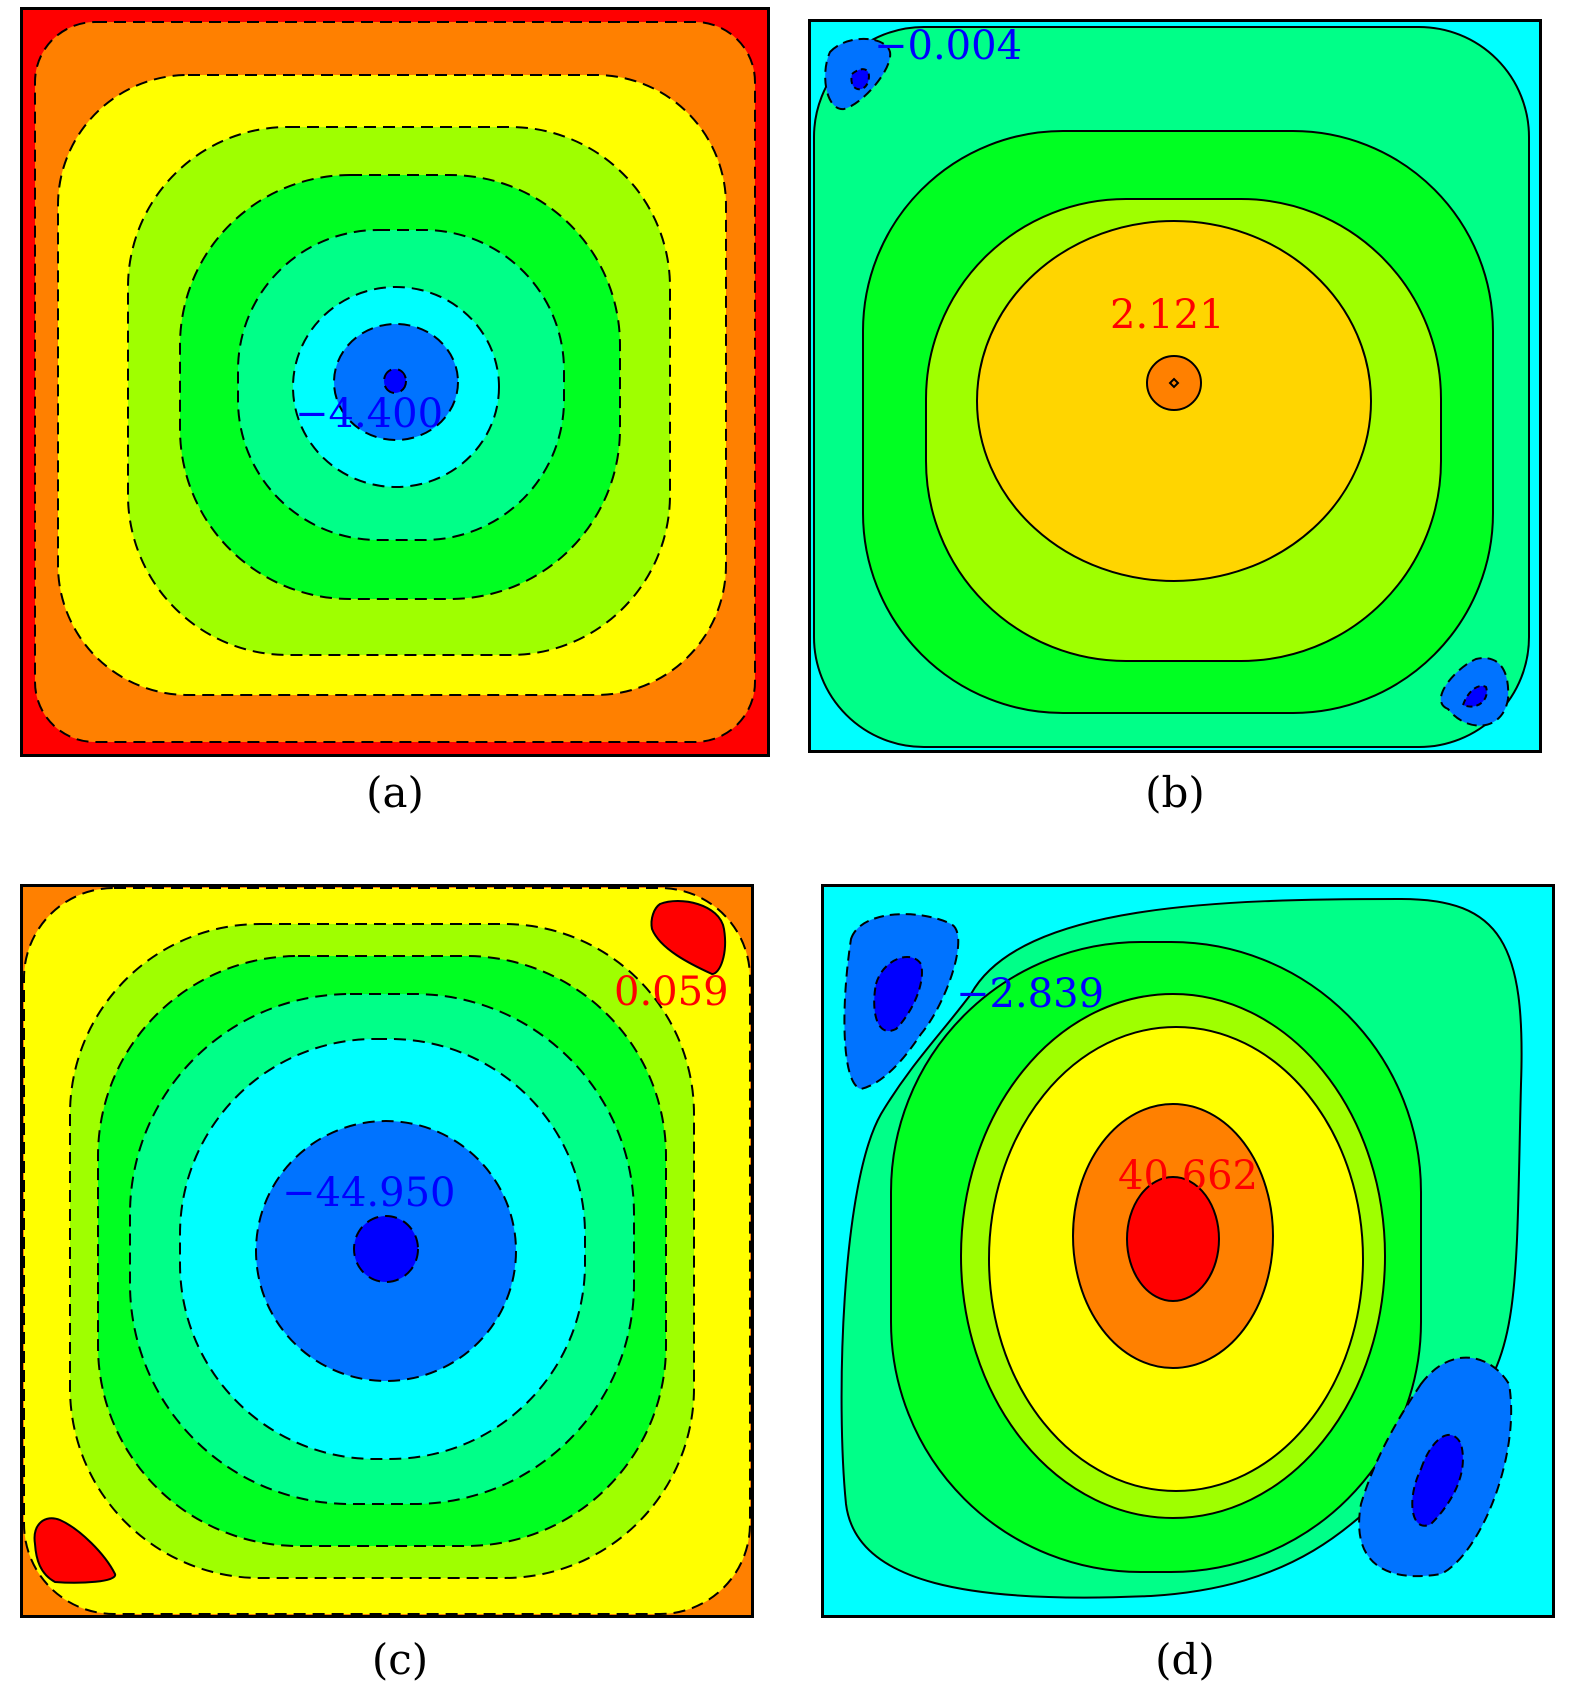 This screenshot has height=1693, width=1575. Describe the element at coordinates (688, 938) in the screenshot. I see `corner-cell-top-right` at that location.